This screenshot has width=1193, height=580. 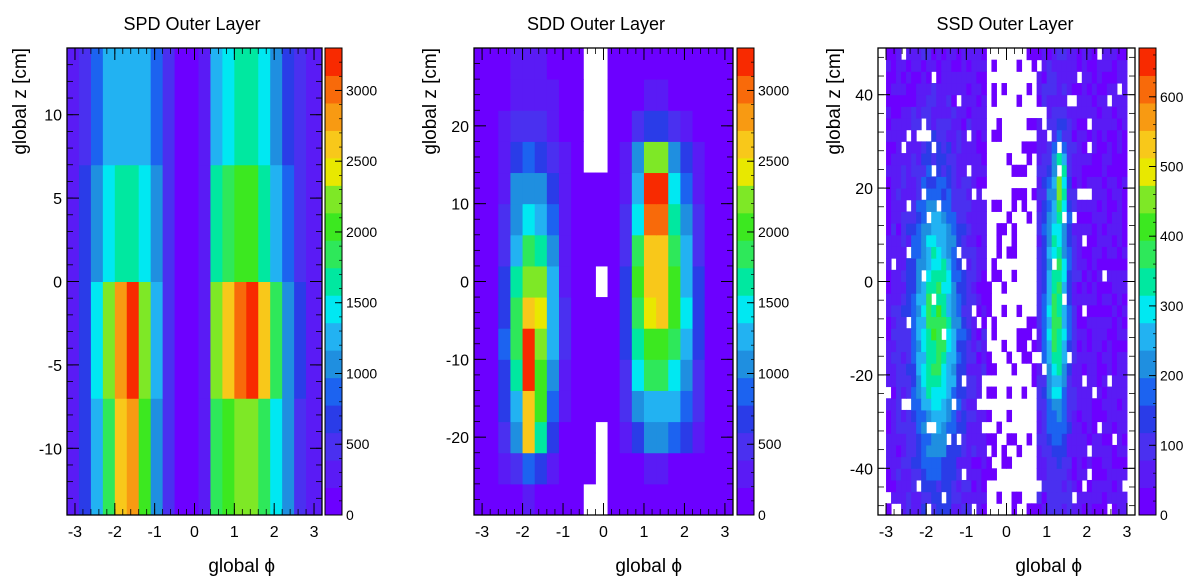 What do you see at coordinates (1172, 445) in the screenshot?
I see `colorbar-tick-label: 100` at bounding box center [1172, 445].